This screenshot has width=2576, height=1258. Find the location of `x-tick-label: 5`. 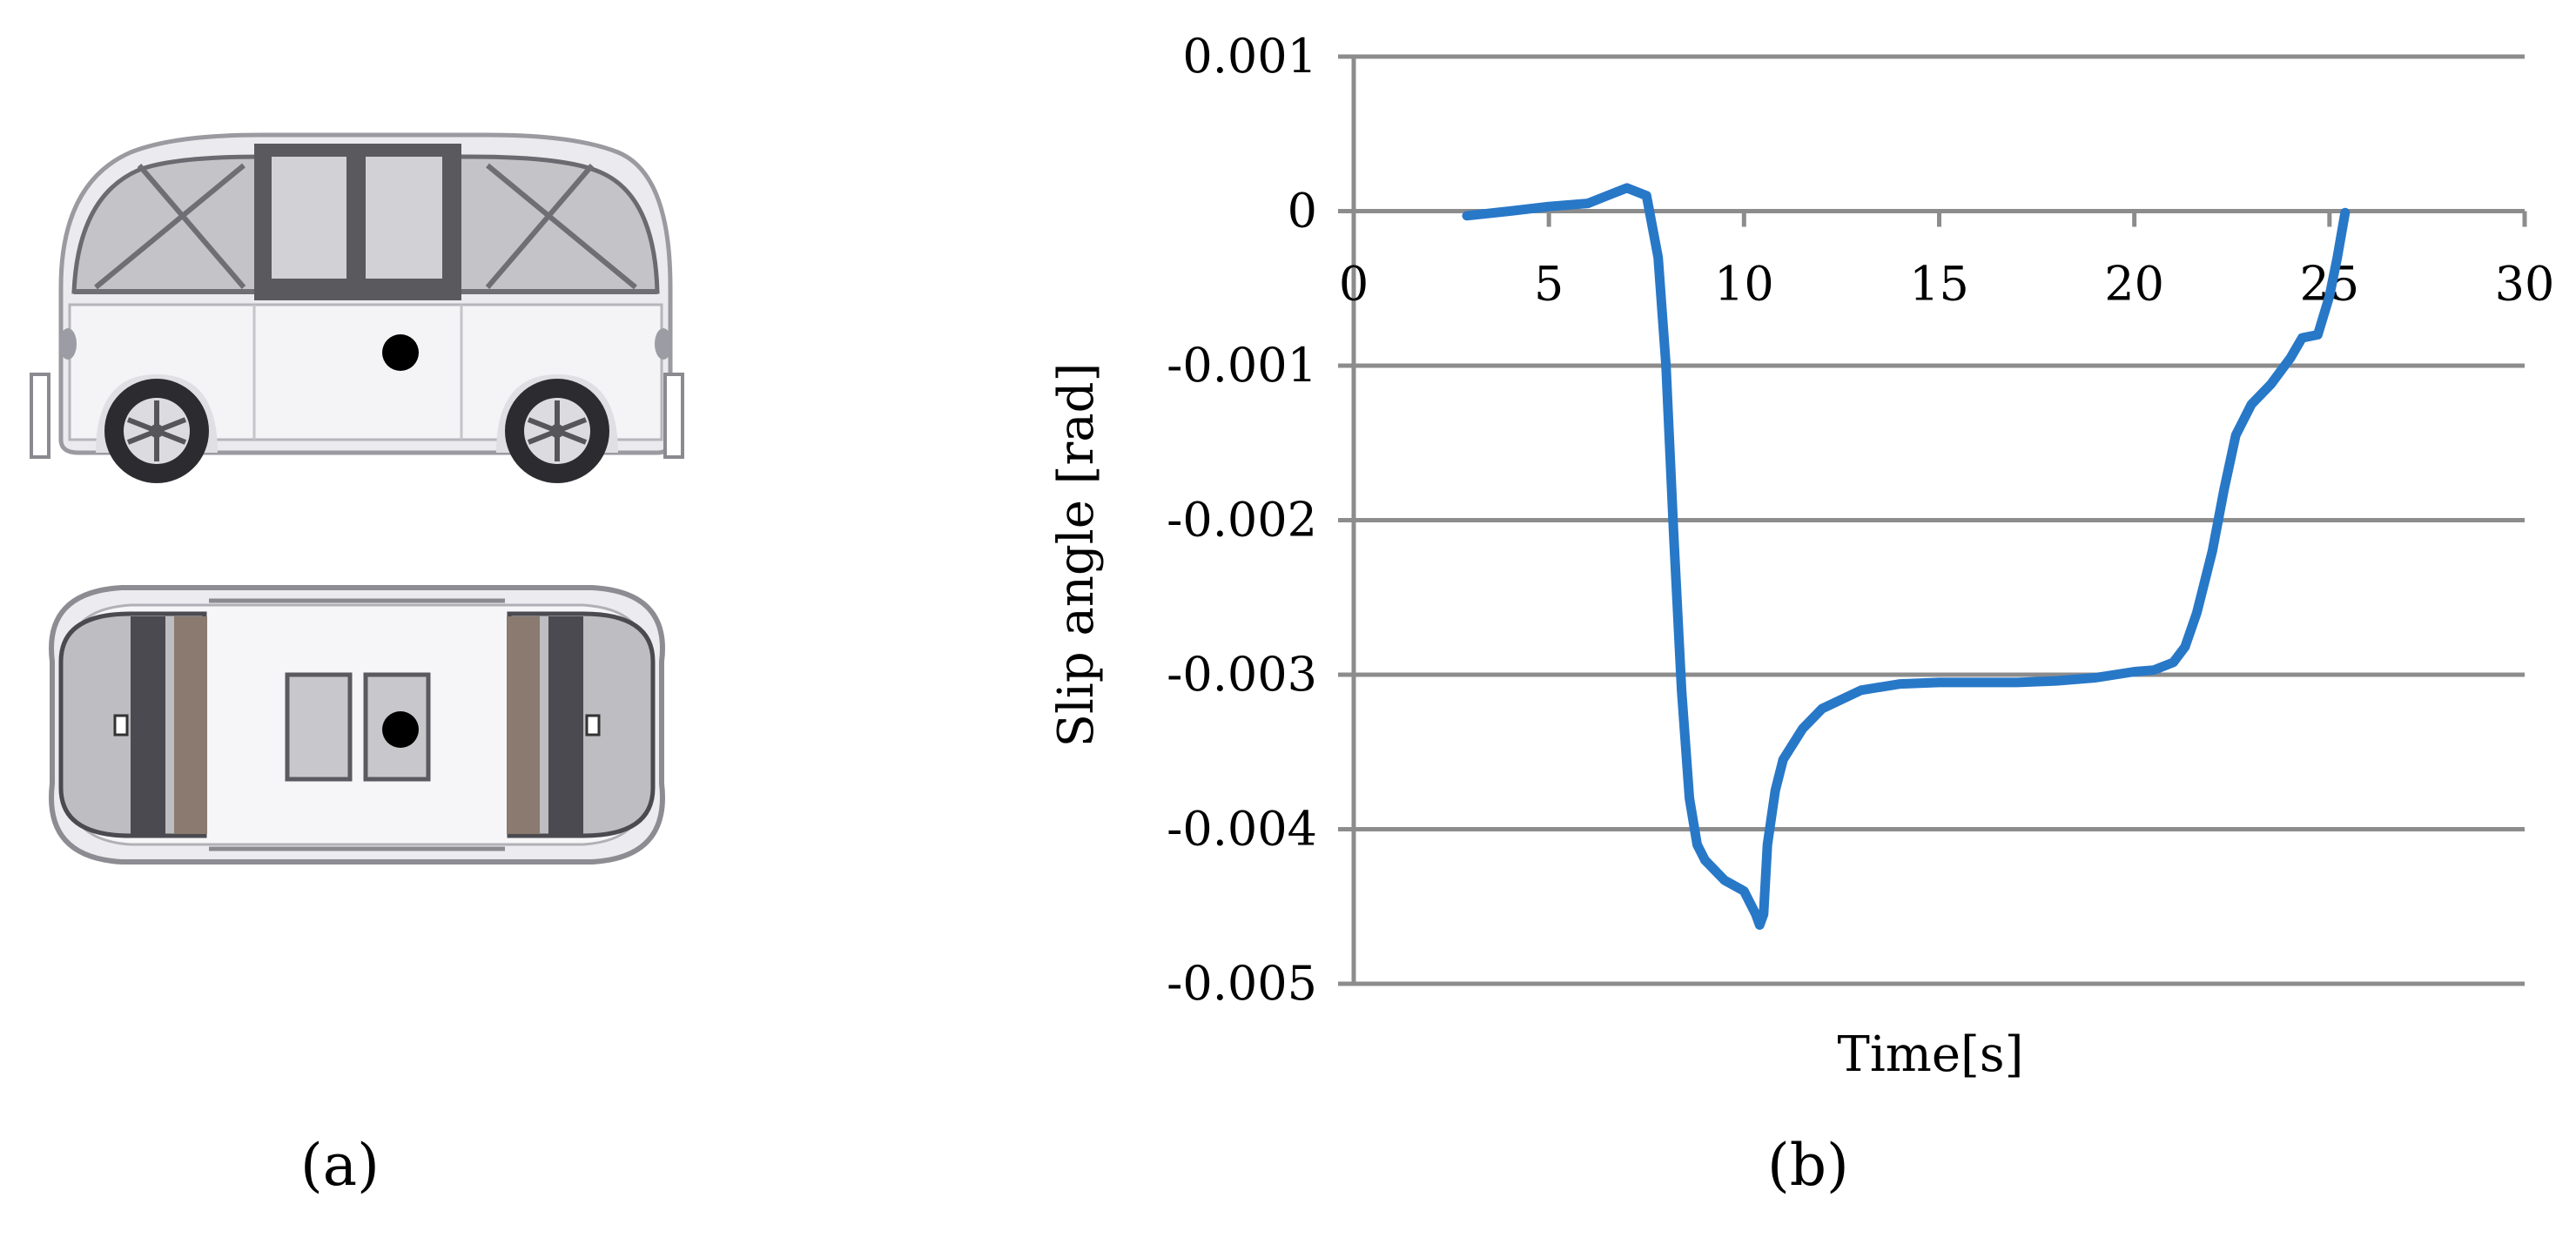

x-tick-label: 5 is located at coordinates (1549, 285).